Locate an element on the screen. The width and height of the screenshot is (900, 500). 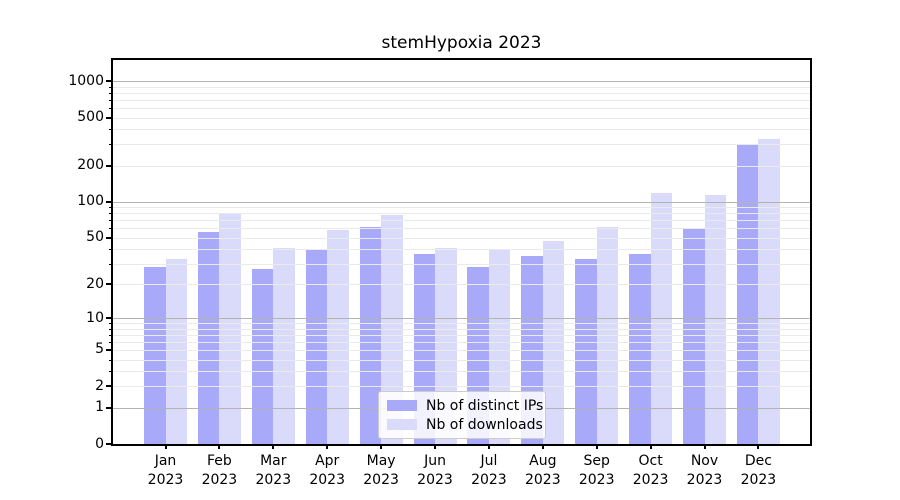
legend-item-distinct-ips: Nb of distinct IPs is located at coordinates (465, 405).